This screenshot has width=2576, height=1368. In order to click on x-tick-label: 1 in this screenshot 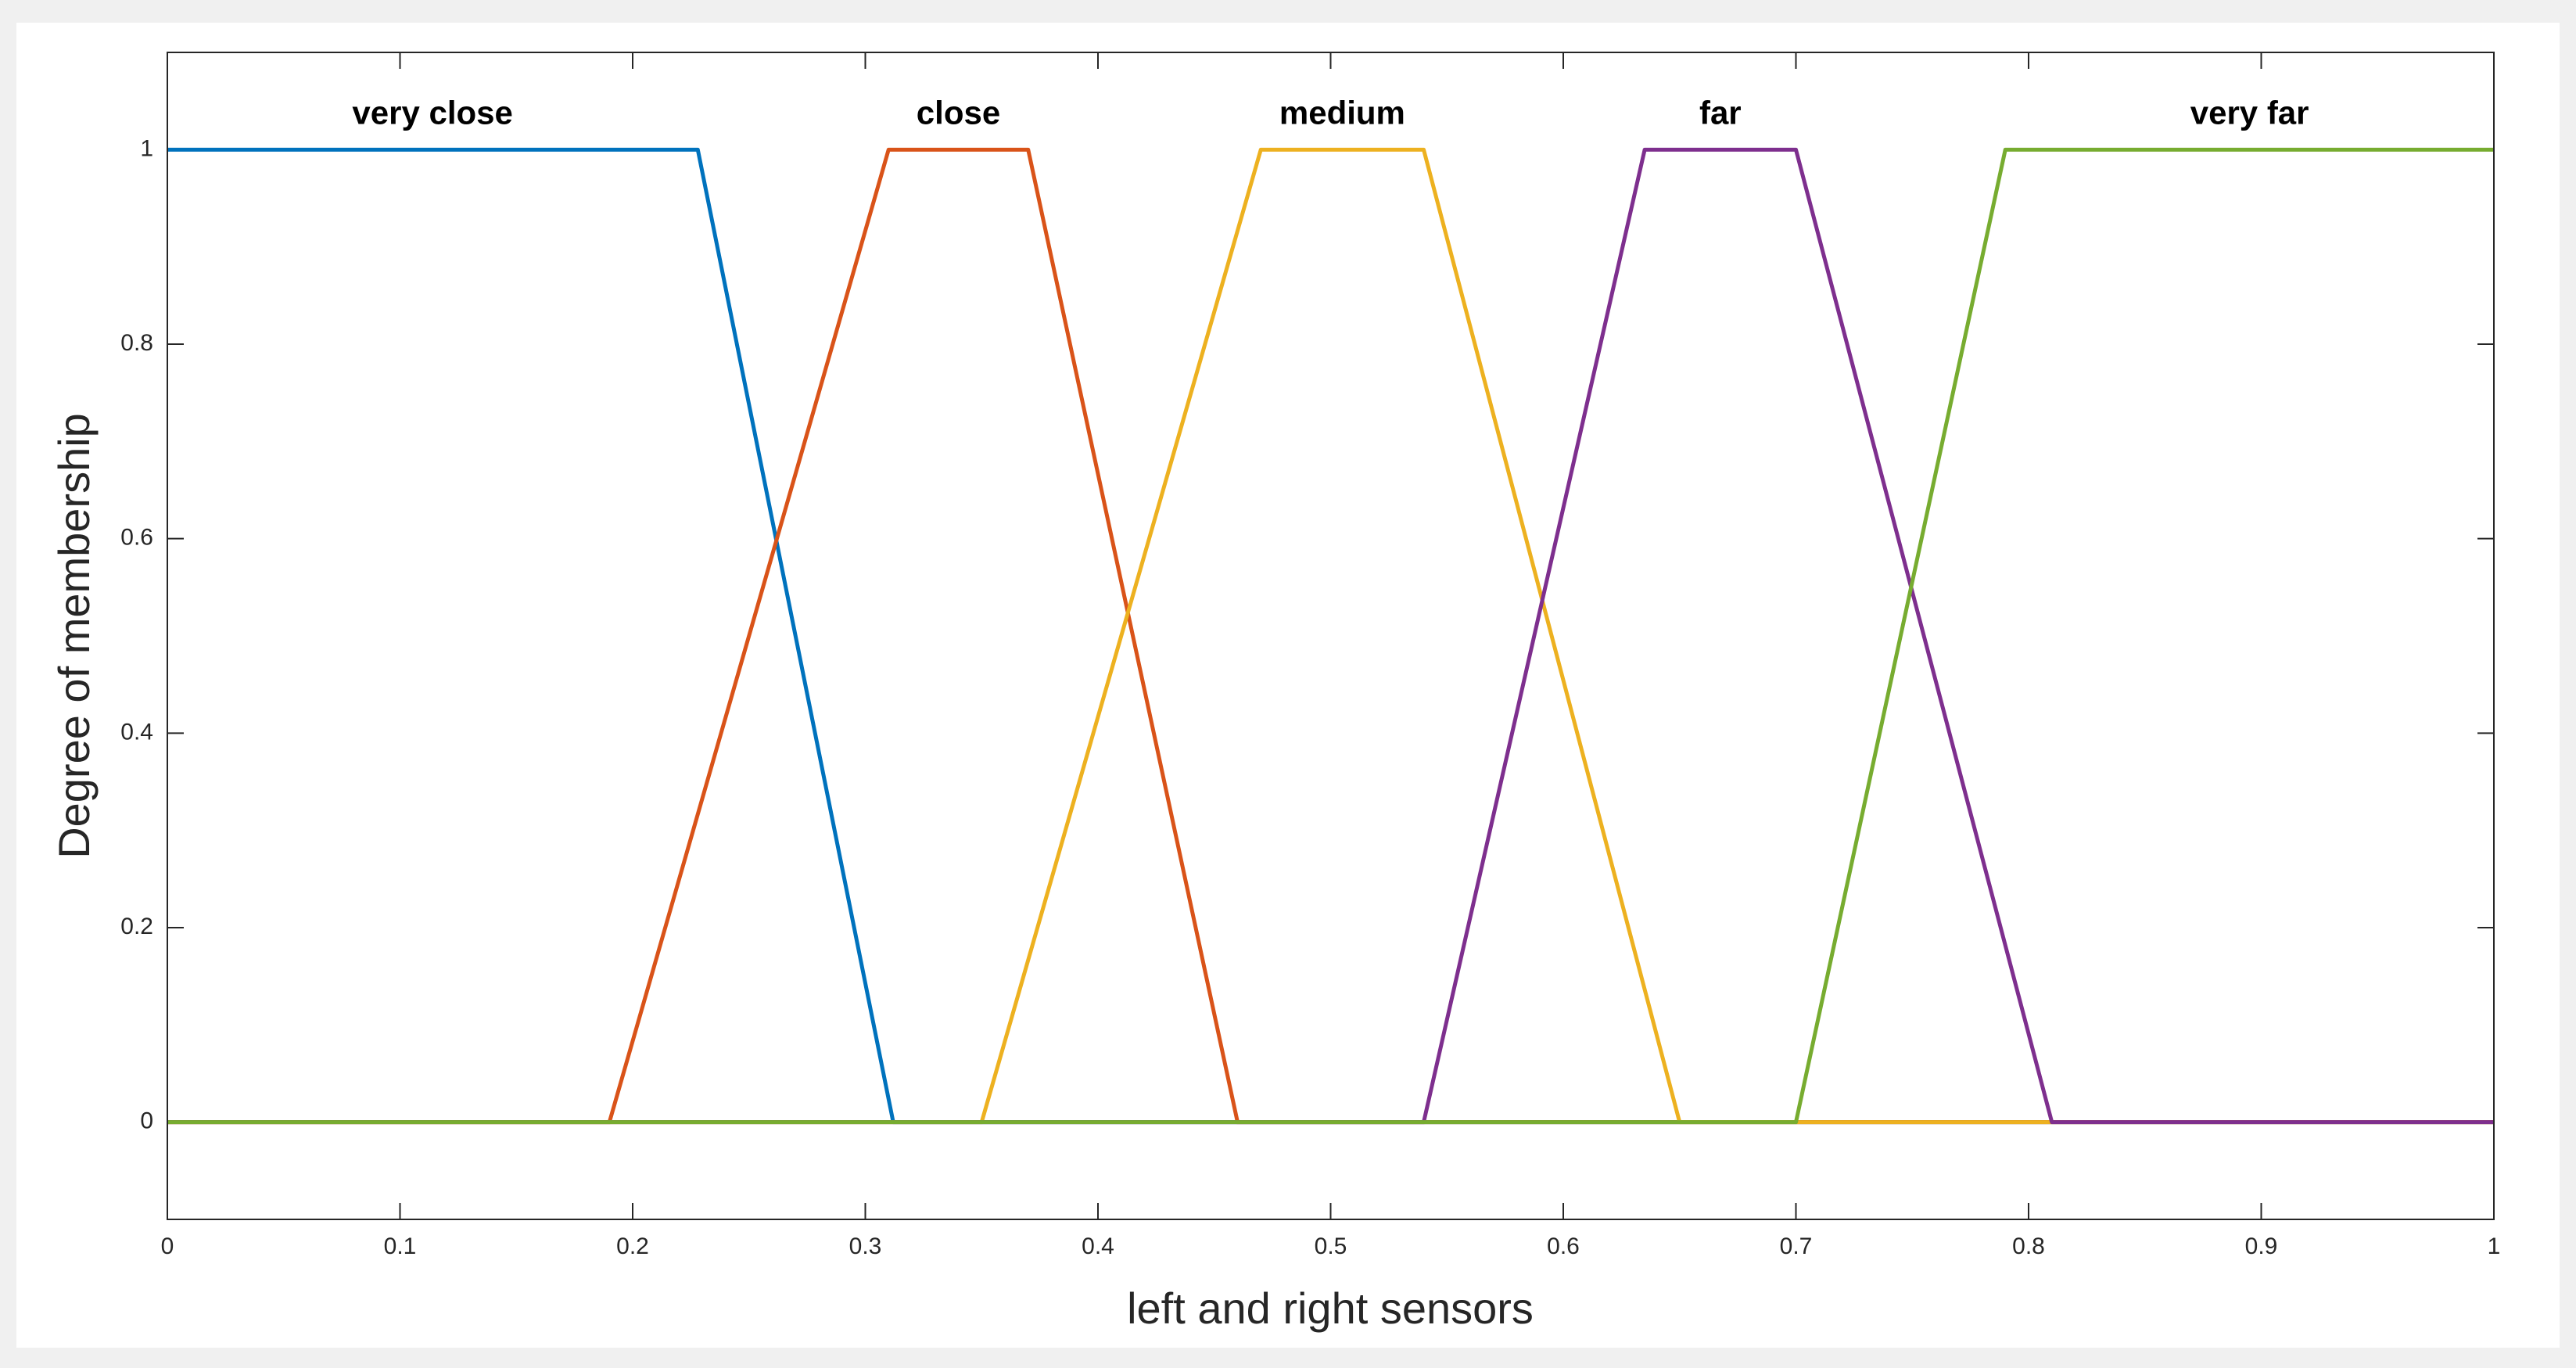, I will do `click(2494, 1246)`.